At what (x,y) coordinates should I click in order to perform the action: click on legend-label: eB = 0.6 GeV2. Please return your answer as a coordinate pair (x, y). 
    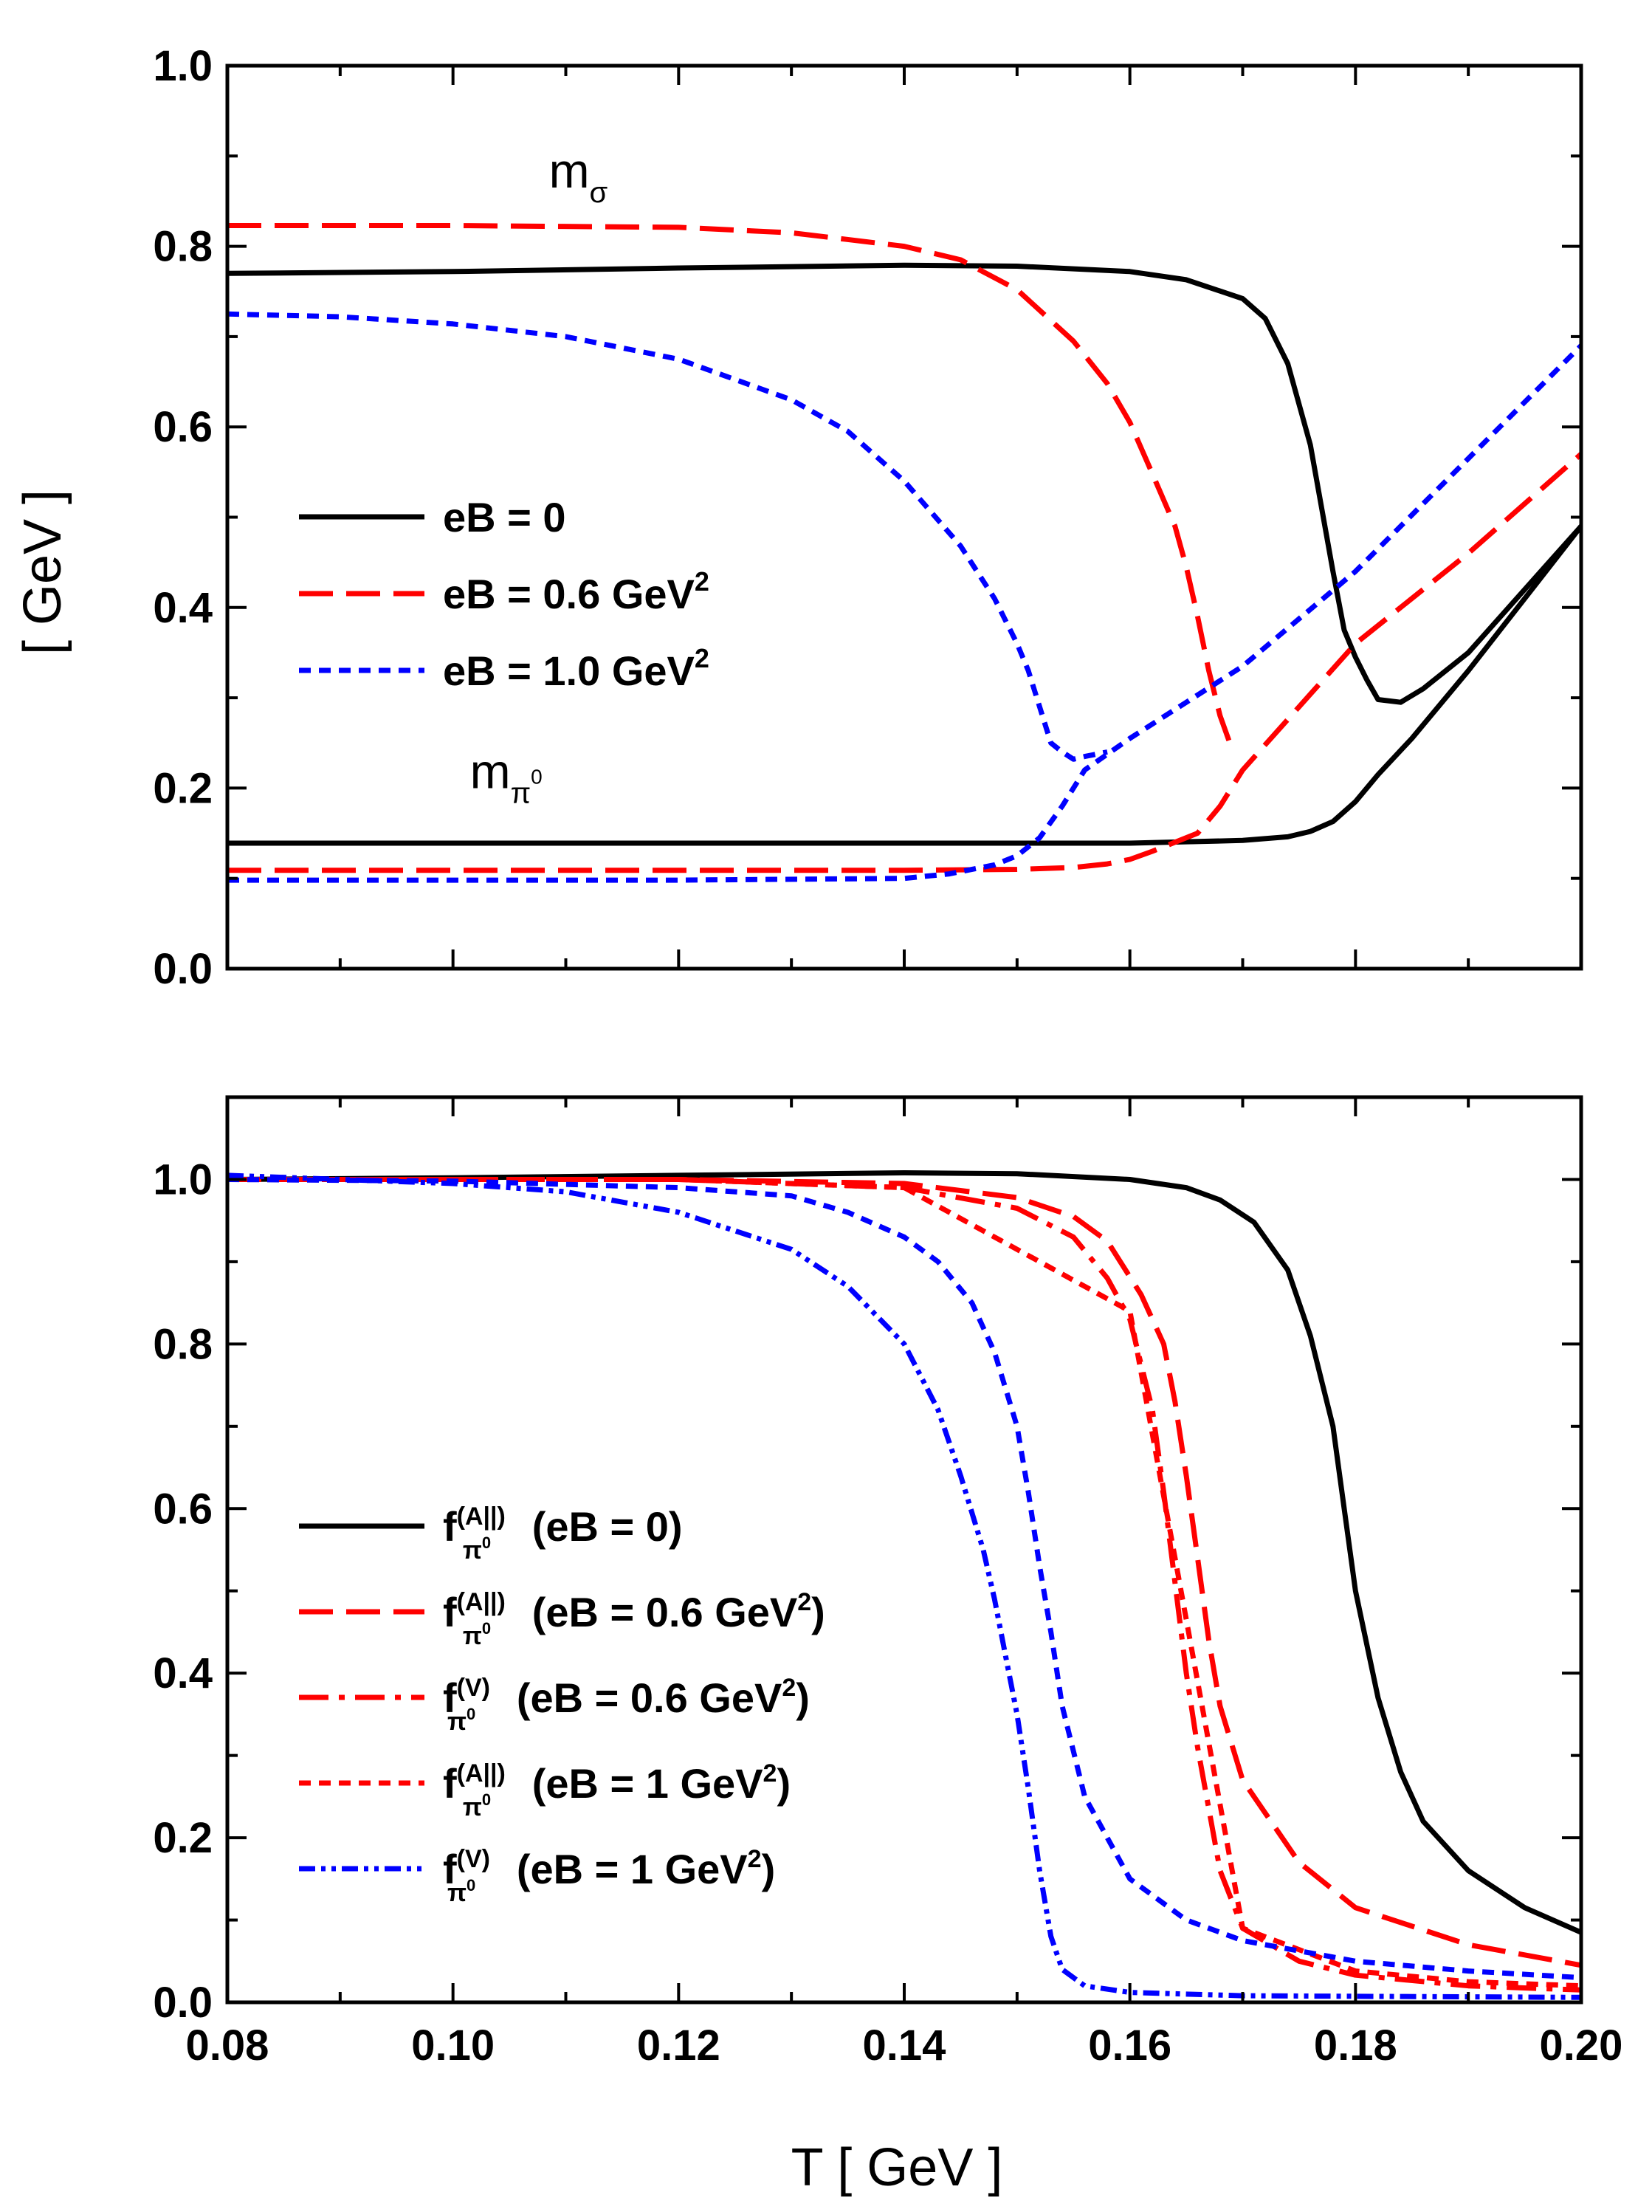
    Looking at the image, I should click on (576, 591).